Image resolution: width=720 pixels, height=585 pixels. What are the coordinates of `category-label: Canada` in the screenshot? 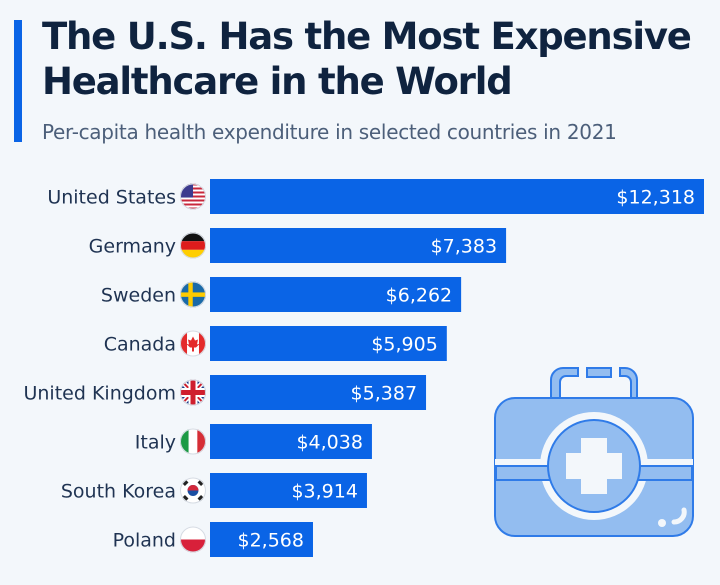 It's located at (140, 345).